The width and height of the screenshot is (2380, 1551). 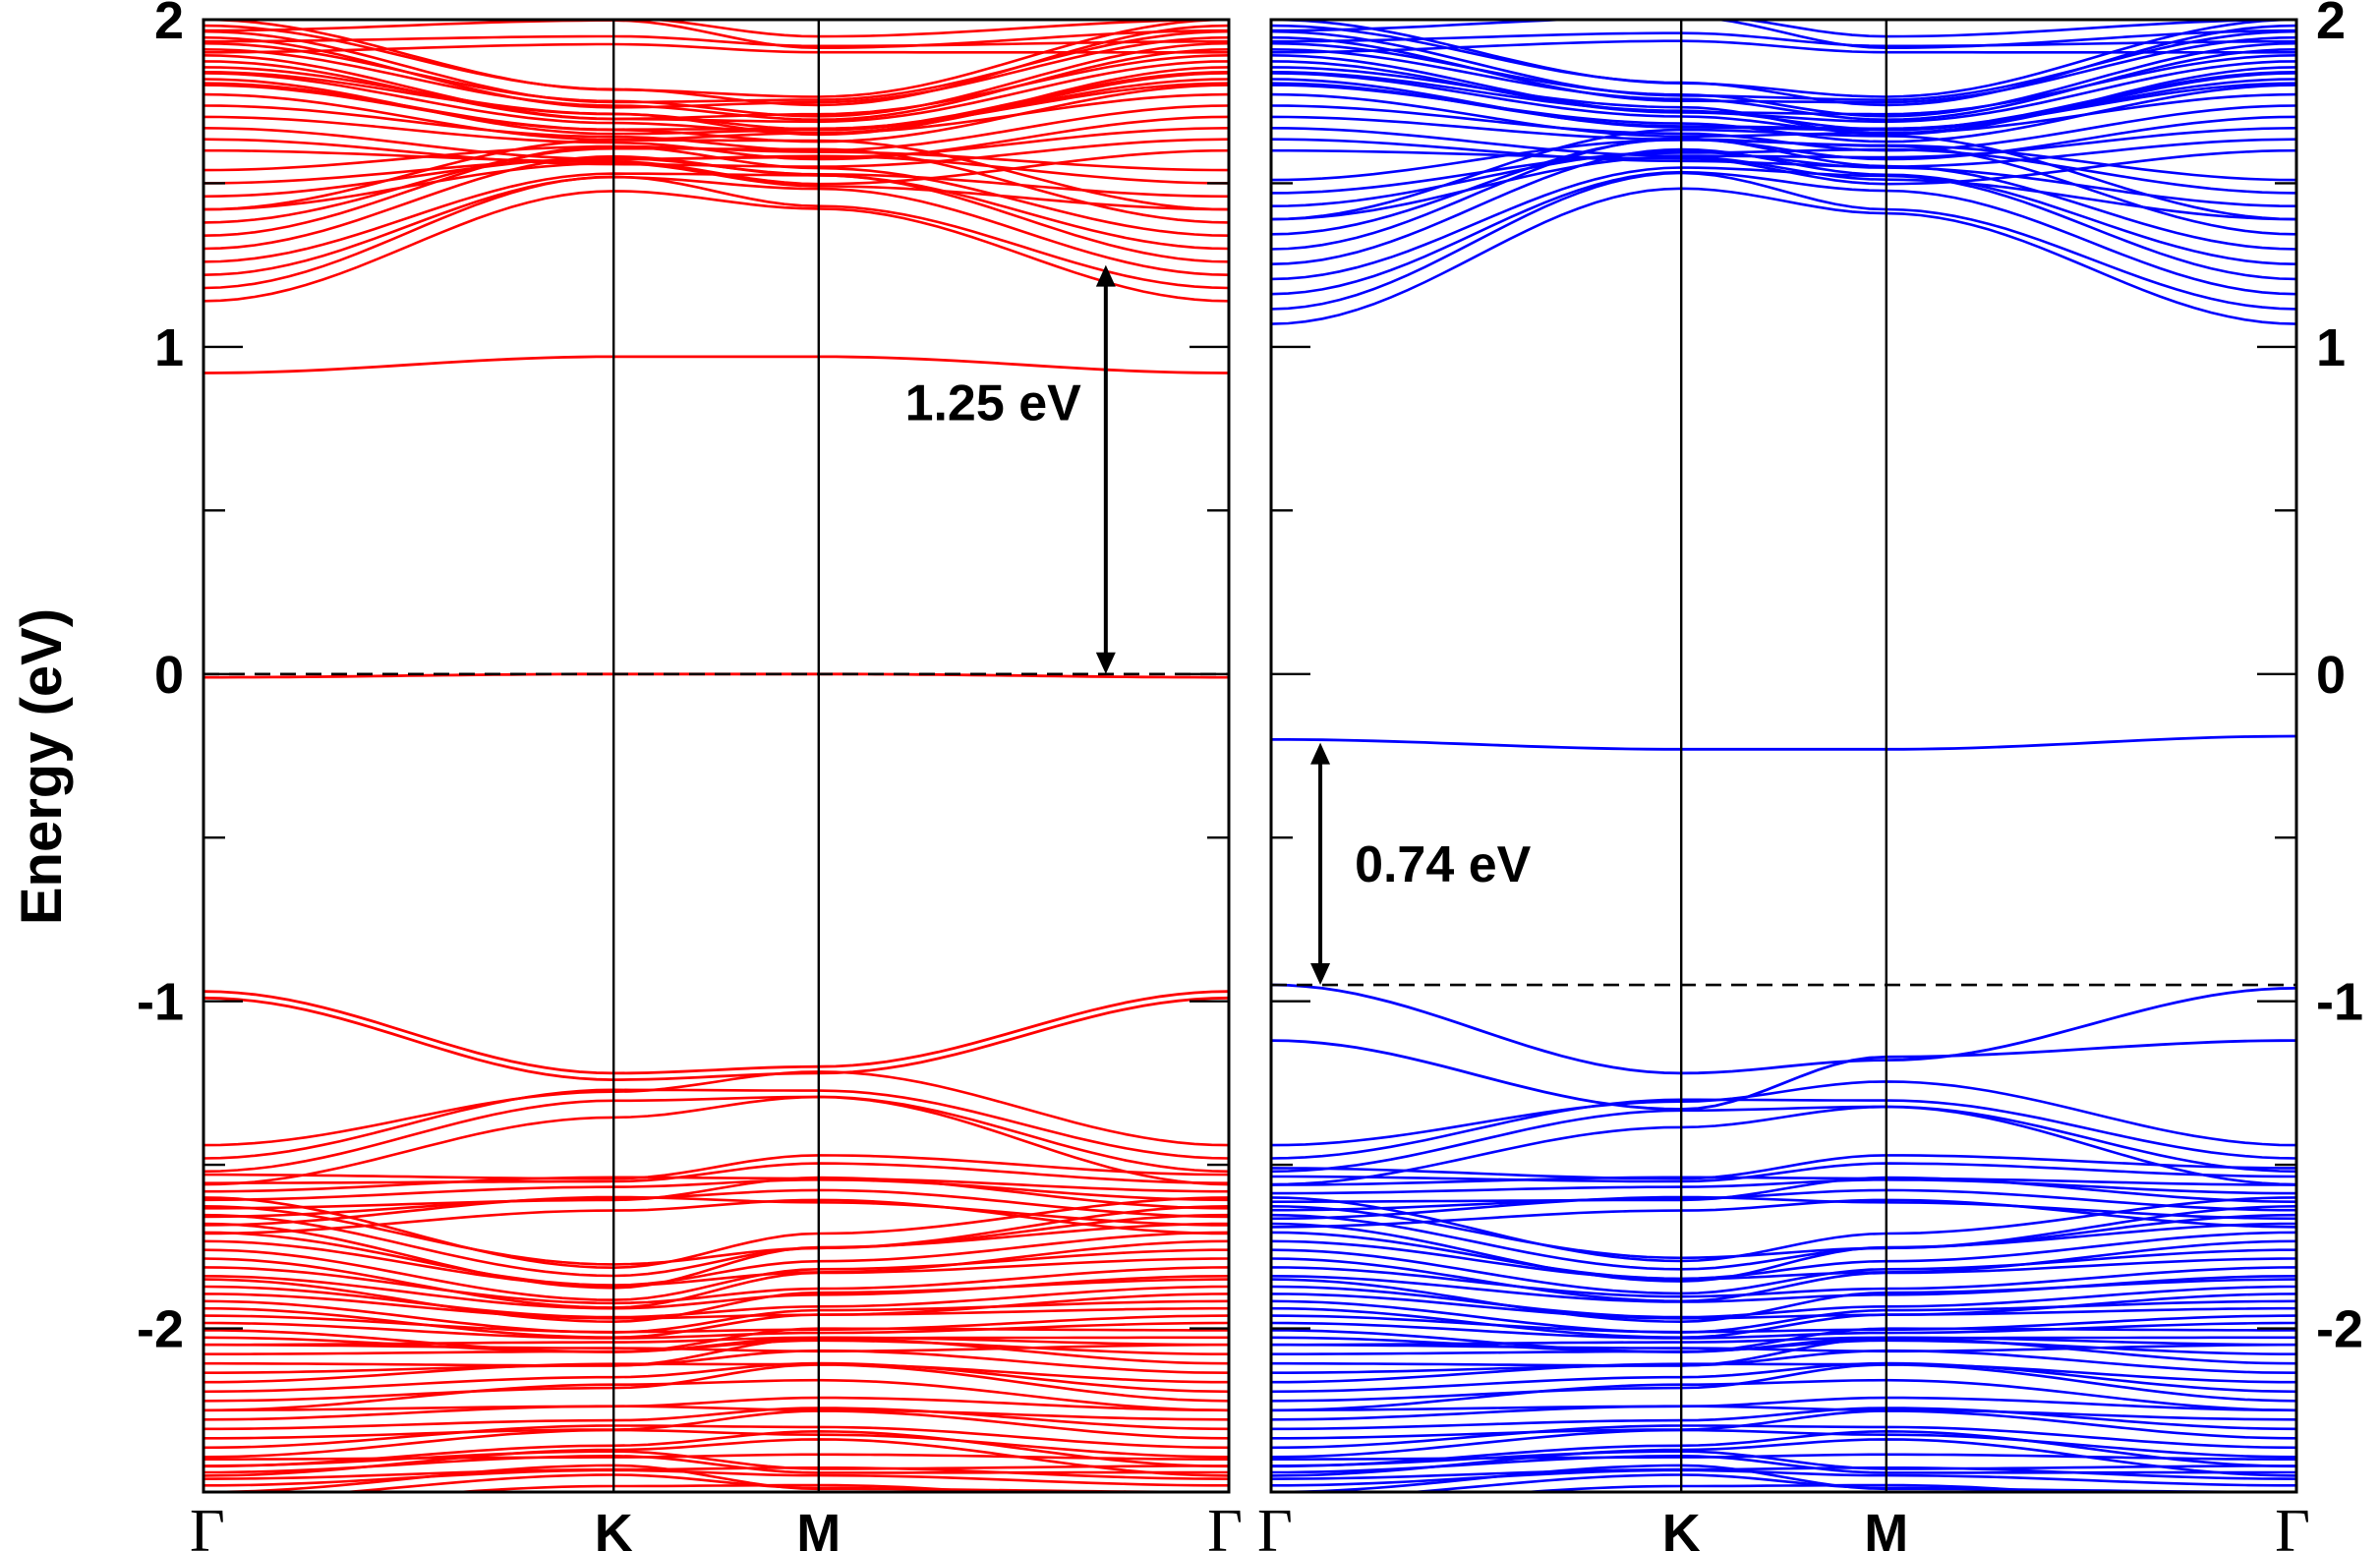 What do you see at coordinates (169, 675) in the screenshot?
I see `y-tick-label: 0` at bounding box center [169, 675].